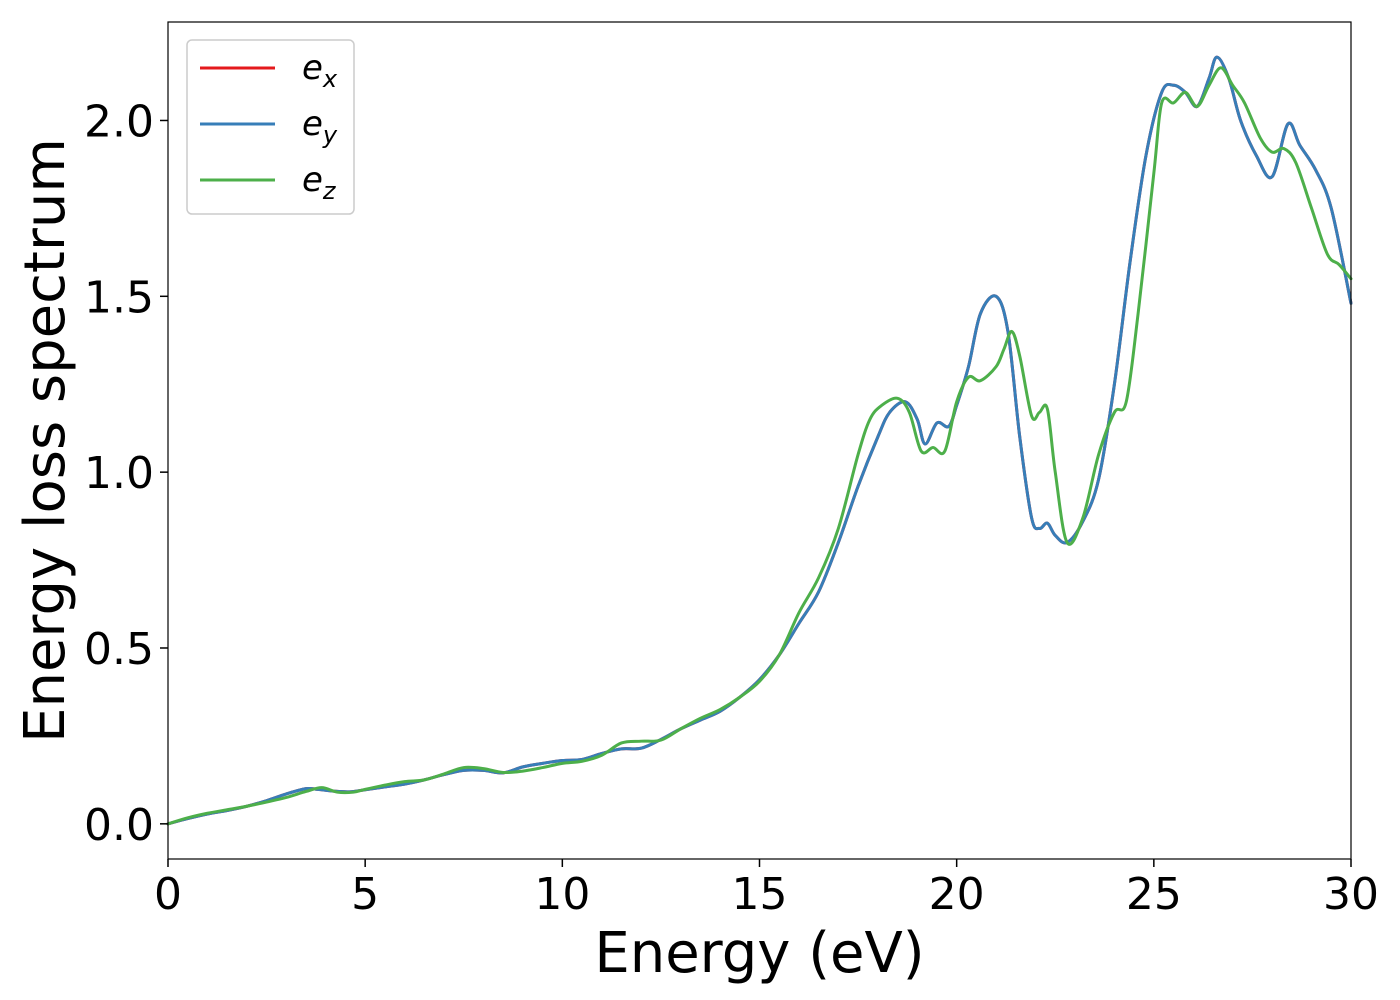 This screenshot has width=1400, height=1000. I want to click on x-axis-label: Energy (eV), so click(759, 953).